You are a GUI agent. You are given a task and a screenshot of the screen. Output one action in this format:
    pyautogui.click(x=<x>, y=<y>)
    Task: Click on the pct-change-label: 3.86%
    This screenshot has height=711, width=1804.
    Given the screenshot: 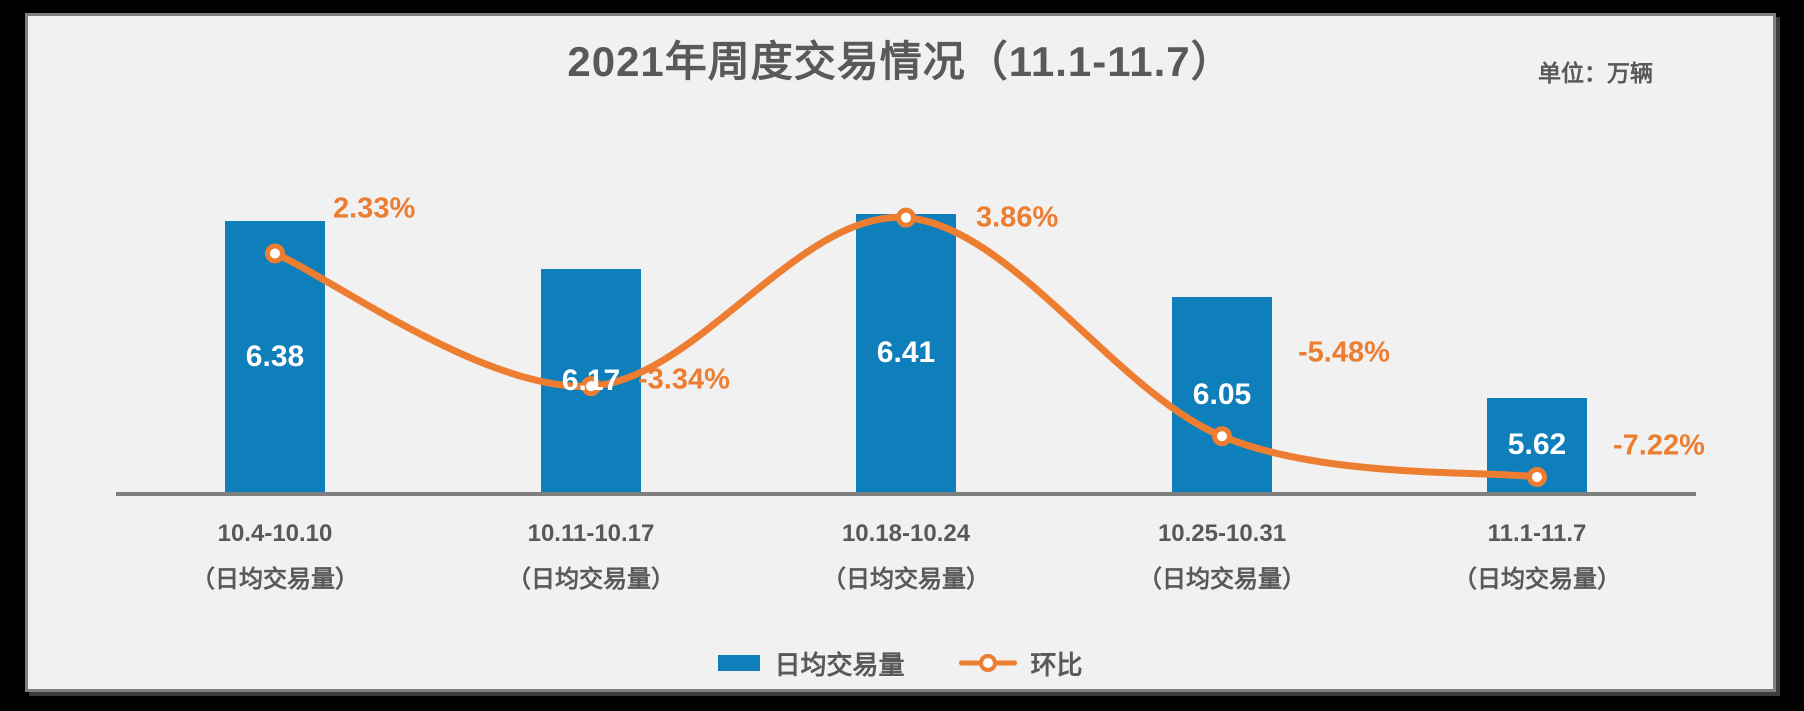 What is the action you would take?
    pyautogui.click(x=1017, y=217)
    